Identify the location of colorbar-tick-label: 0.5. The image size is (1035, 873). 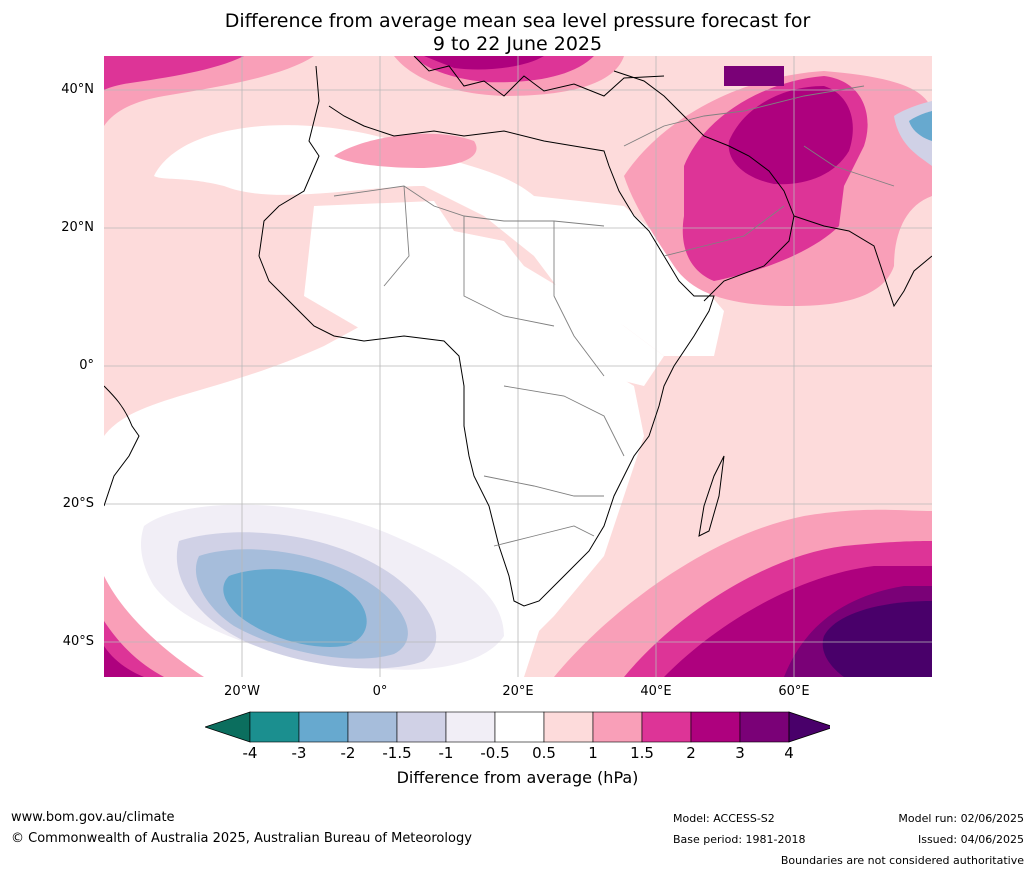
(544, 753).